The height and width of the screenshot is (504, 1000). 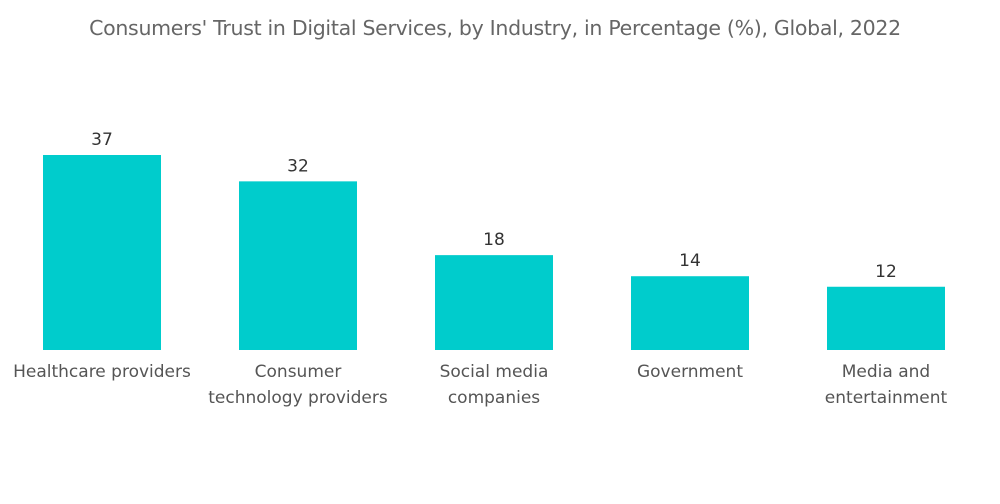 I want to click on category-label-2-line-1: companies, so click(x=494, y=398).